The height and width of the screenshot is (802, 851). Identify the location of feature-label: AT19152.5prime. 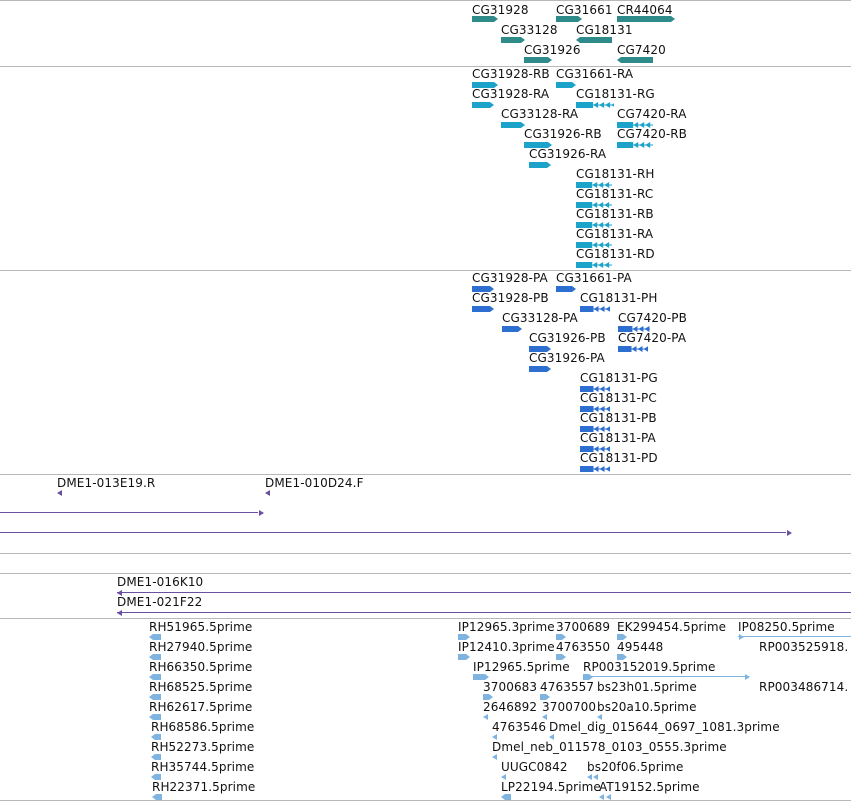
(649, 787).